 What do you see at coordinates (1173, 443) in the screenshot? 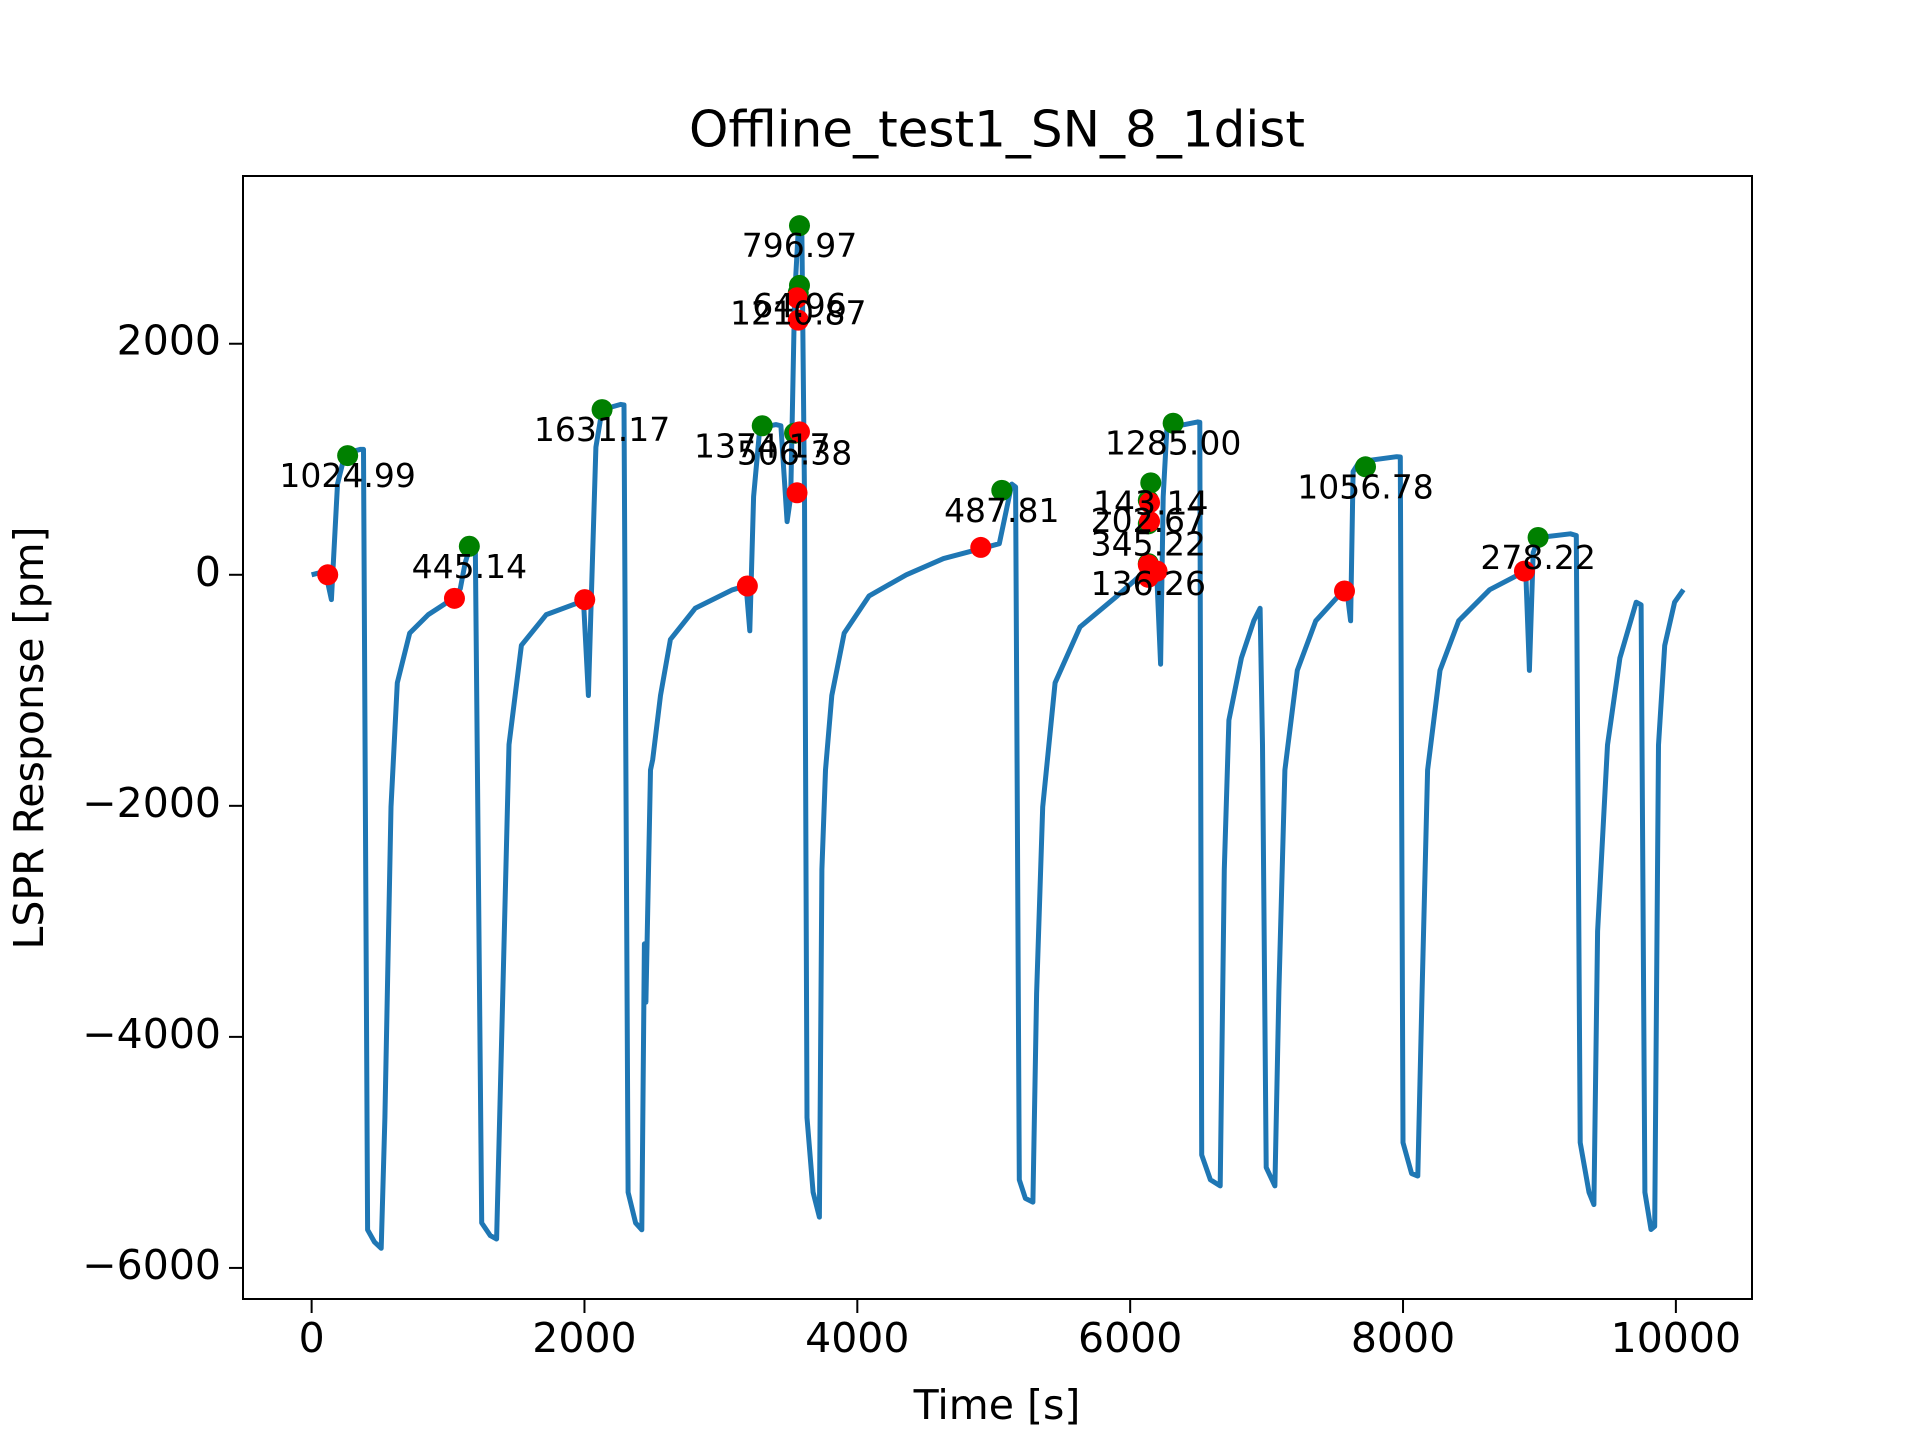
I see `annotation: 1285.00` at bounding box center [1173, 443].